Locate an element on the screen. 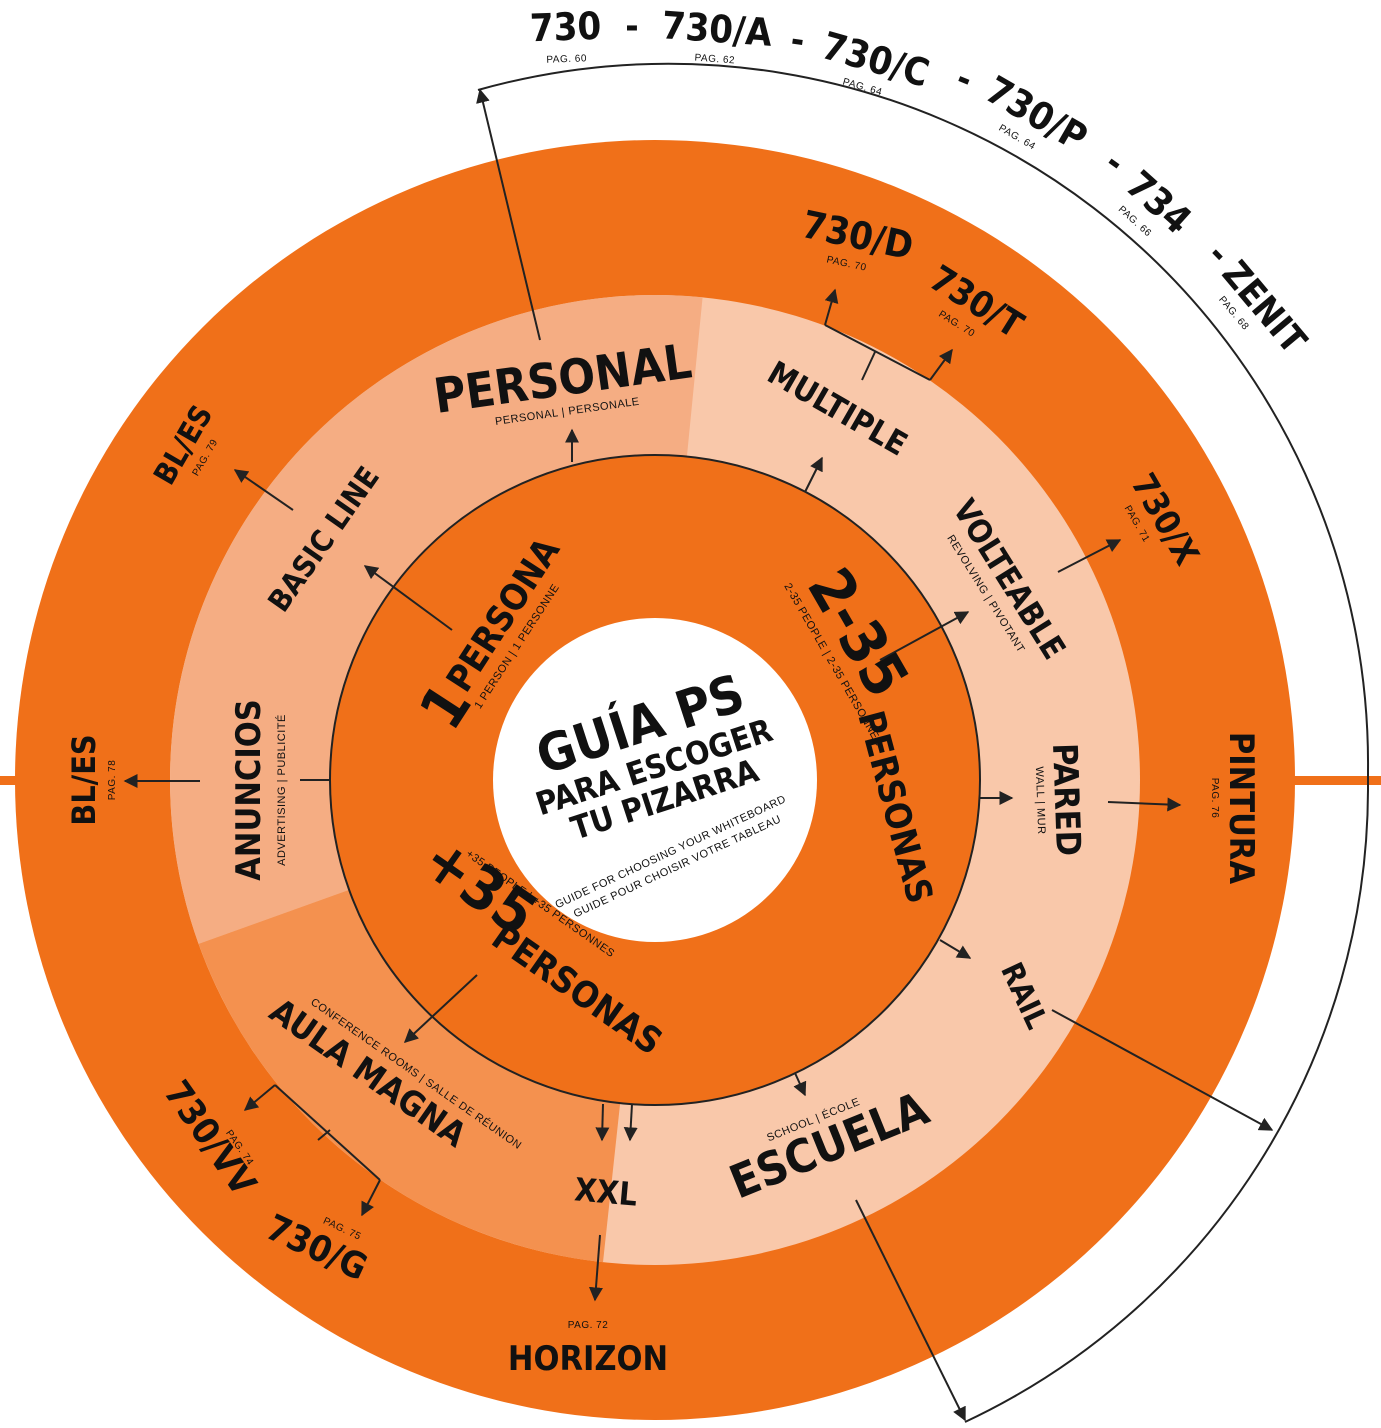 The width and height of the screenshot is (1381, 1428). product-pintura: PINTURA PAG. 76 is located at coordinates (1235, 808).